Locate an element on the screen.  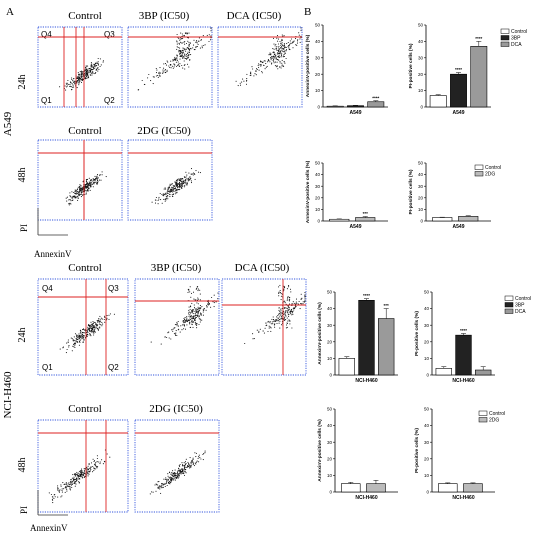
quadrant-label-q3: Q3 is located at coordinates (109, 34).